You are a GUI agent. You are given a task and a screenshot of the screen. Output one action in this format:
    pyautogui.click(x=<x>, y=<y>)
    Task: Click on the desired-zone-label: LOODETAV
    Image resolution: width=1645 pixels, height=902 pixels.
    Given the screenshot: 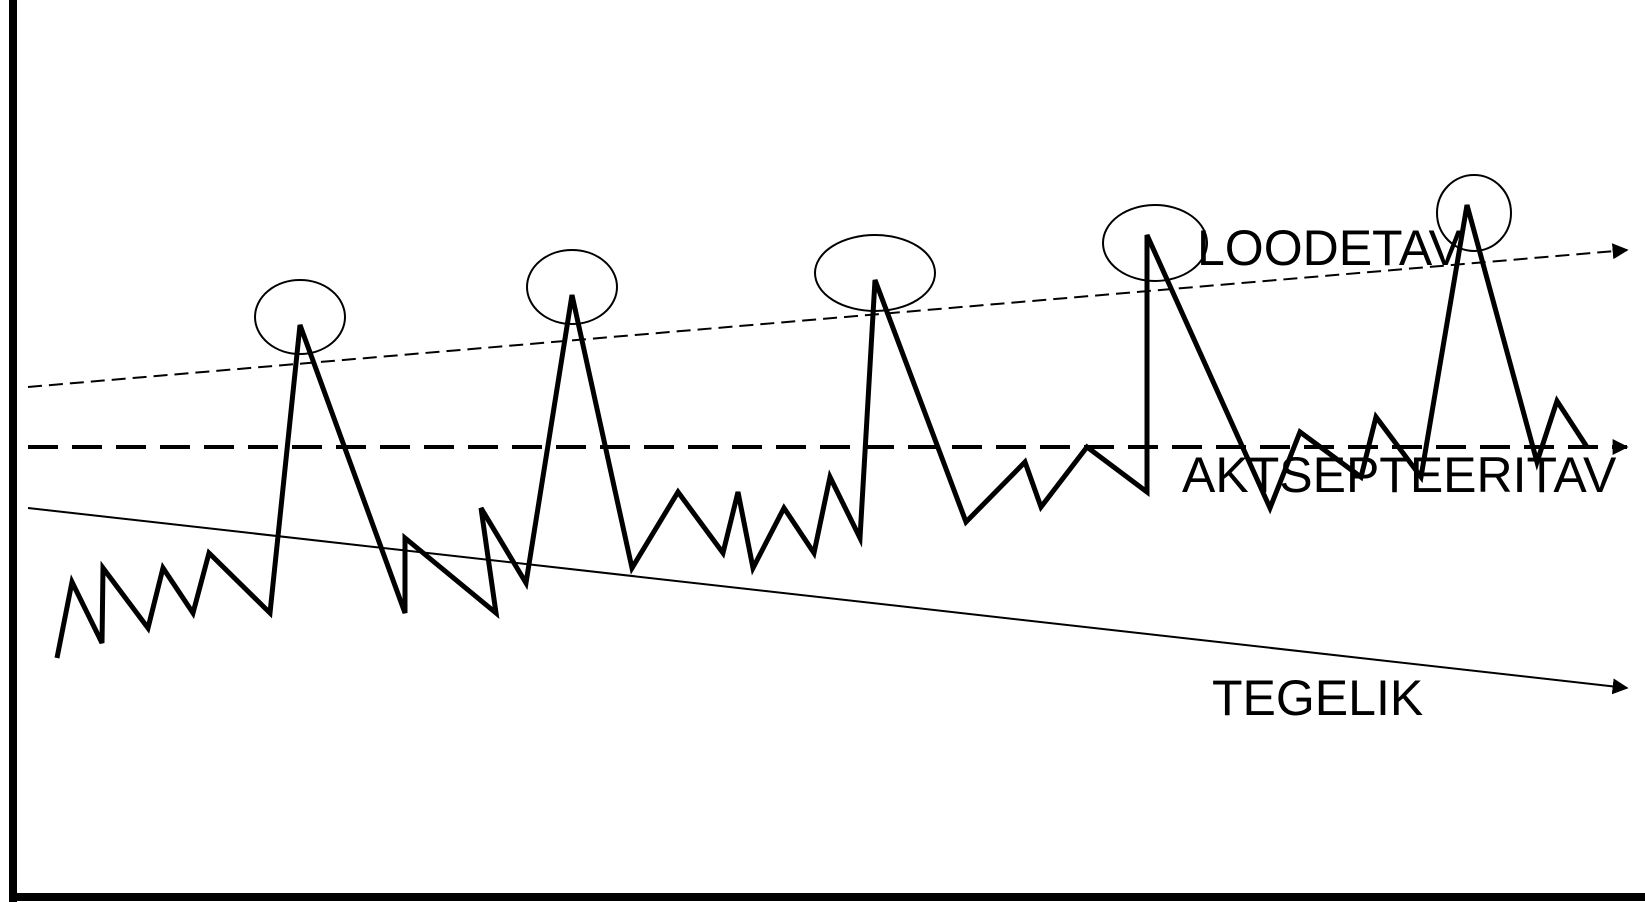 What is the action you would take?
    pyautogui.click(x=1330, y=248)
    